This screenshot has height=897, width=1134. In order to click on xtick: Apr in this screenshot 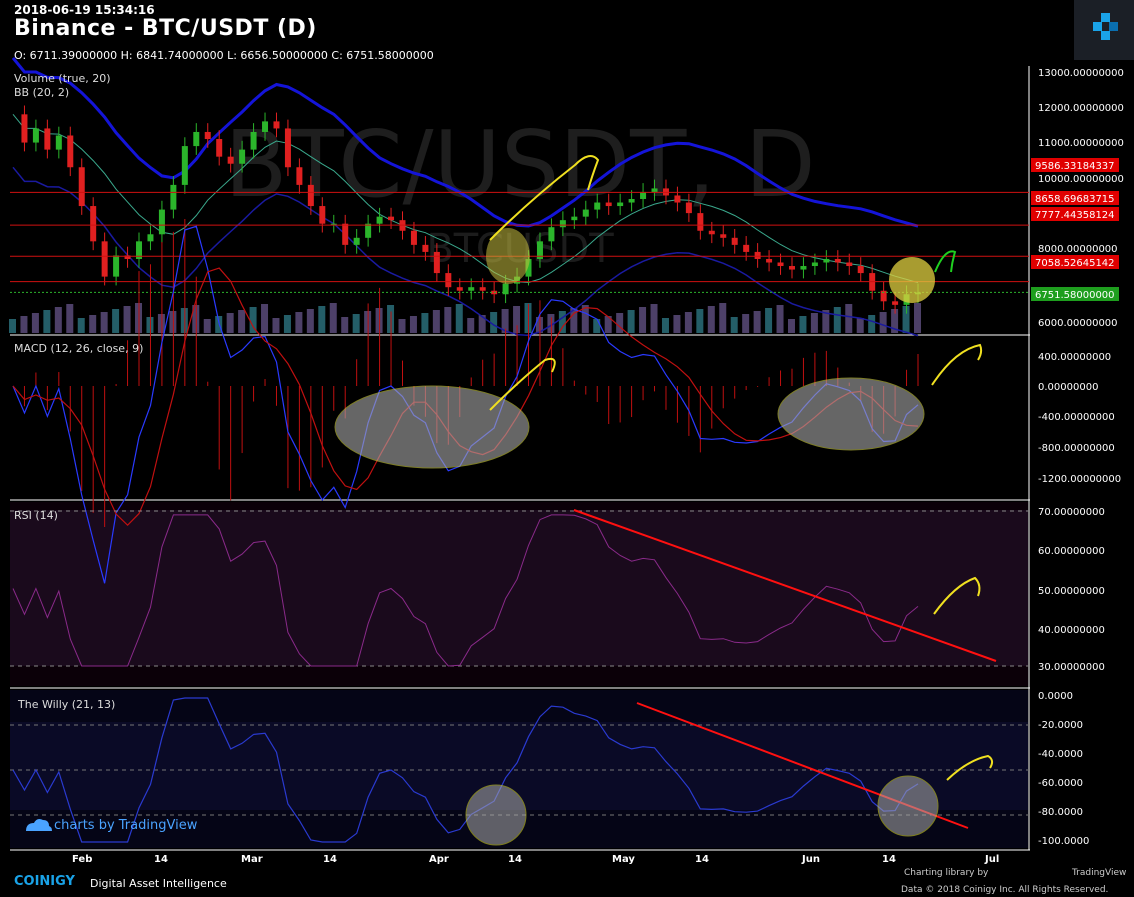, I will do `click(439, 859)`.